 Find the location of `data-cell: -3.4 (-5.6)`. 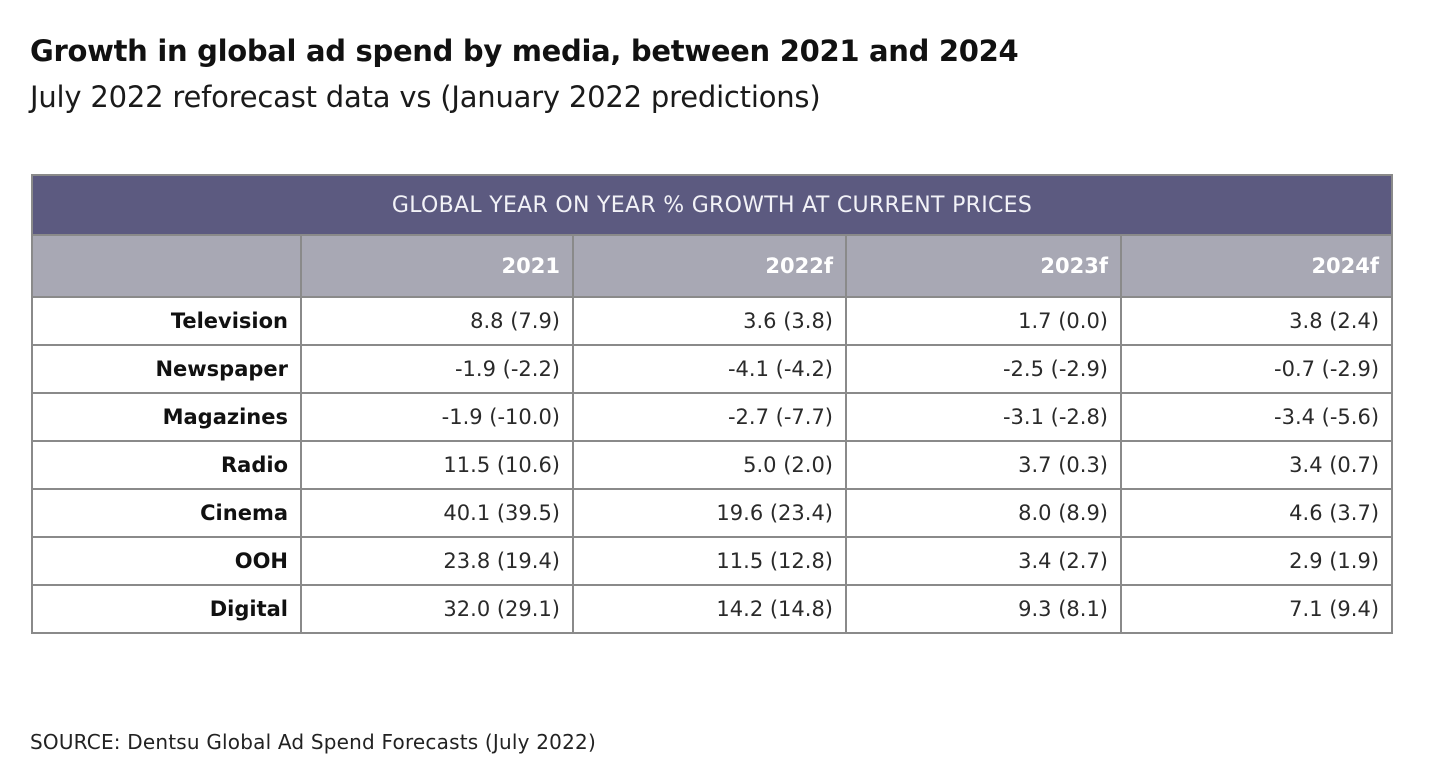

data-cell: -3.4 (-5.6) is located at coordinates (1256, 417).